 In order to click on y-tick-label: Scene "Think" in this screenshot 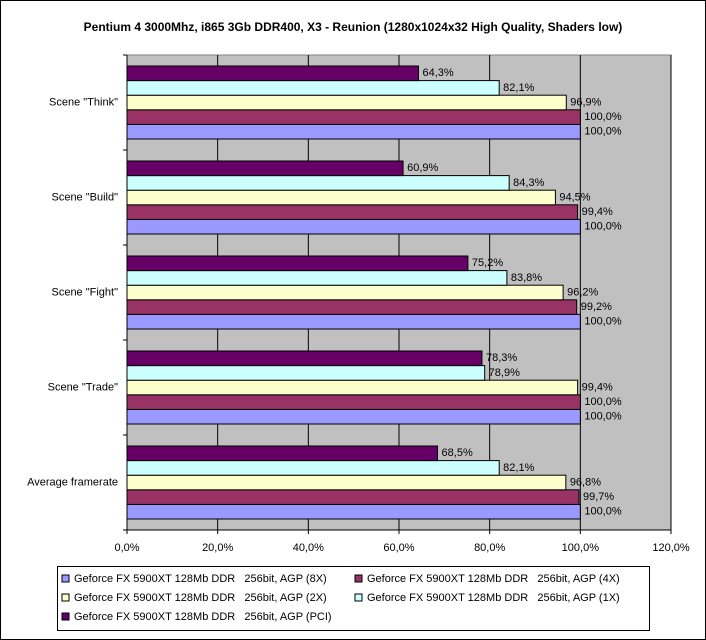, I will do `click(83, 102)`.